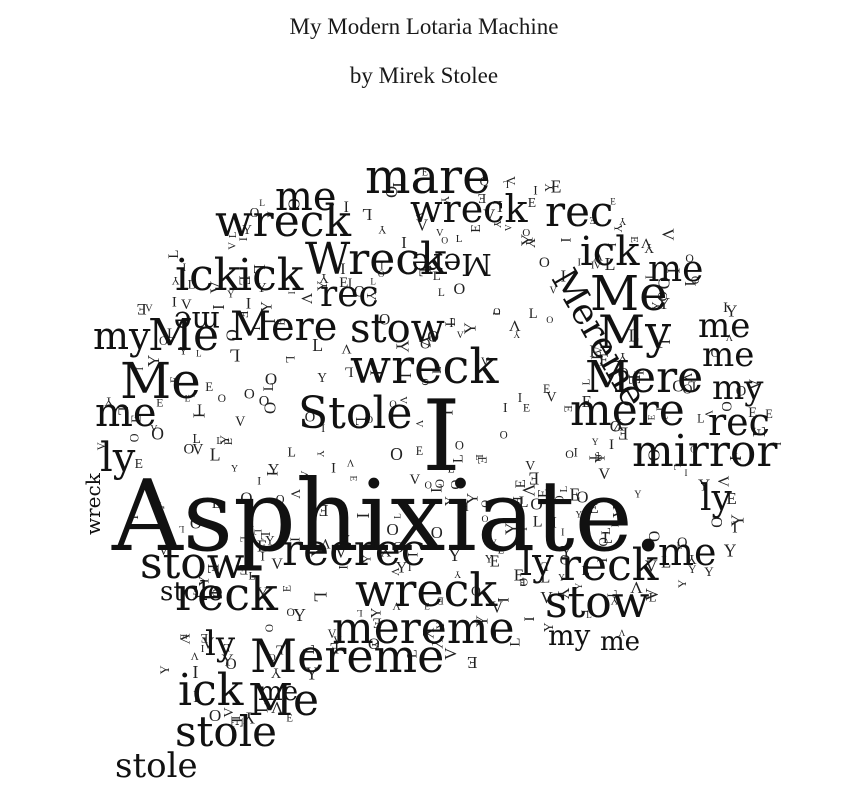  What do you see at coordinates (687, 552) in the screenshot?
I see `cloud-word: me` at bounding box center [687, 552].